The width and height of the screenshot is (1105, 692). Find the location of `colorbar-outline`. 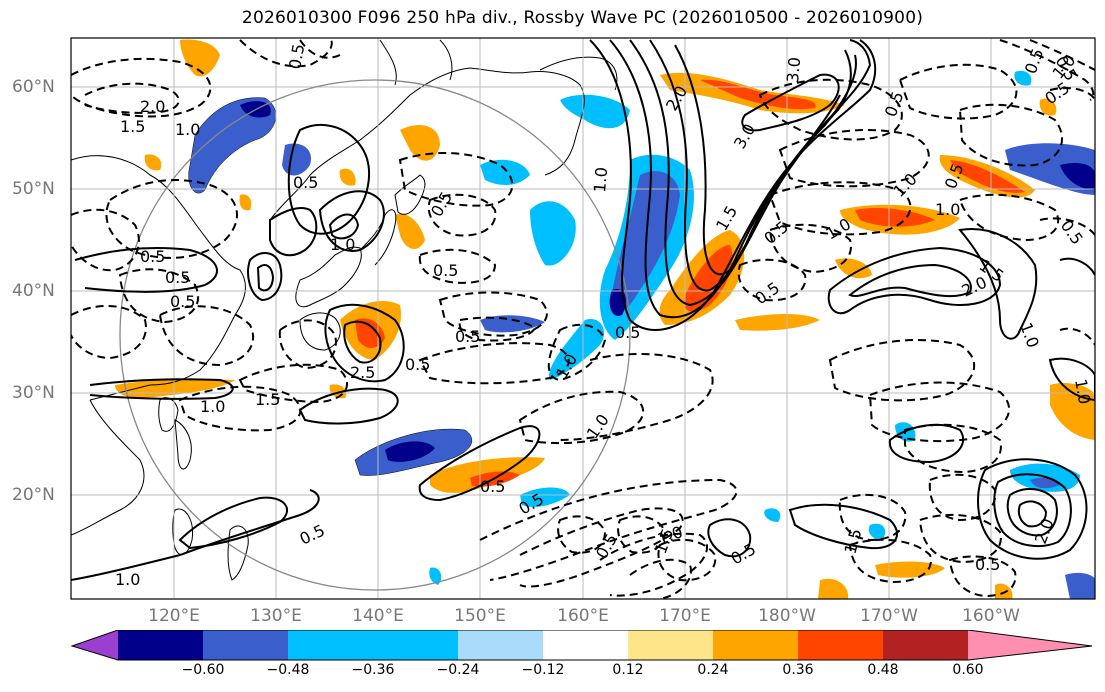

colorbar-outline is located at coordinates (581, 645).